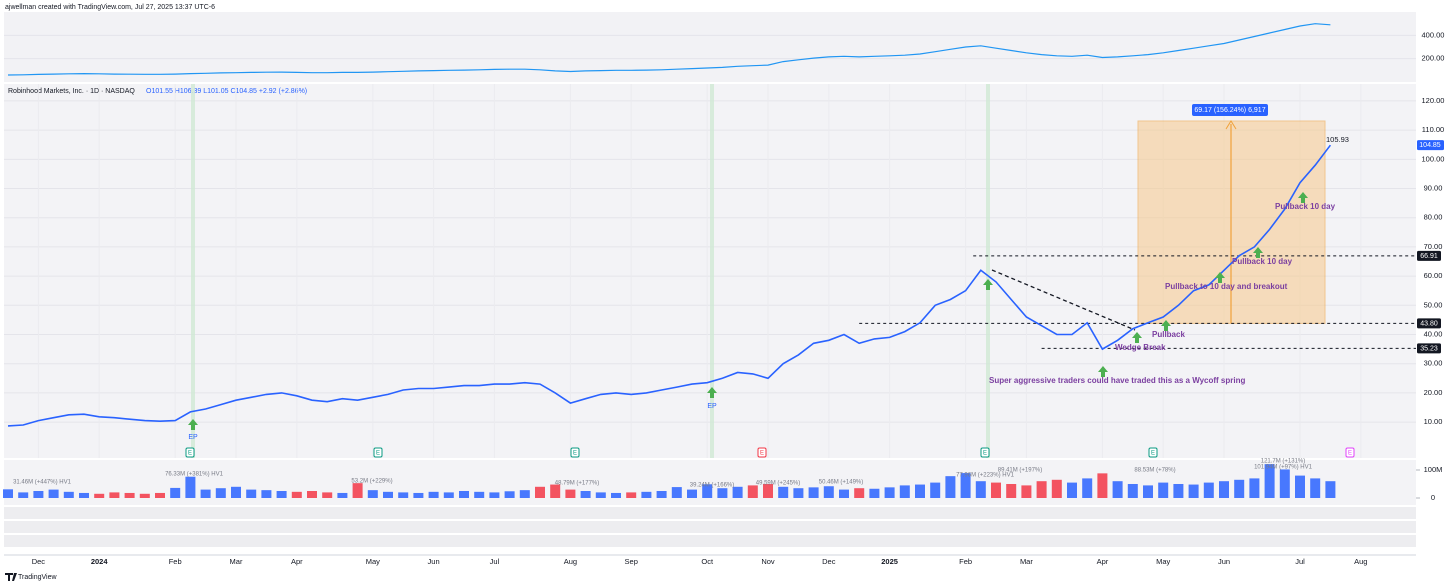  I want to click on x-tick-label: Aug, so click(570, 561).